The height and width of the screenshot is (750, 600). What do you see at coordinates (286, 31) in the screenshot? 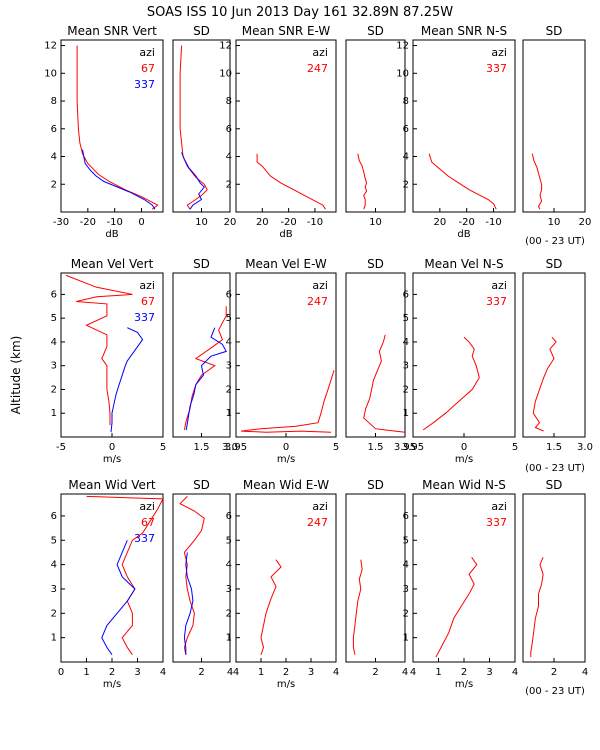
I see `panel-title: Mean SNR E-W` at bounding box center [286, 31].